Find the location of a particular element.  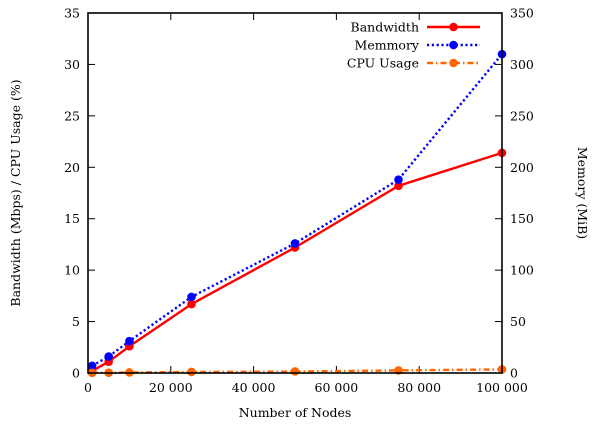

y-left-axis-label: Bandwidth (Mbps) / CPU Usage (%) is located at coordinates (15, 192).